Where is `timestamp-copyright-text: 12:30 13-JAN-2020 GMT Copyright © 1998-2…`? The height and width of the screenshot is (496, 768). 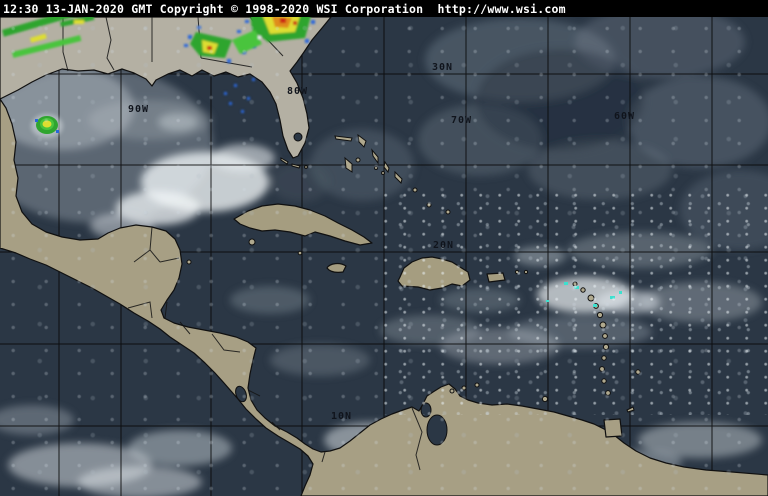
timestamp-copyright-text: 12:30 13-JAN-2020 GMT Copyright © 1998-2… is located at coordinates (284, 8).